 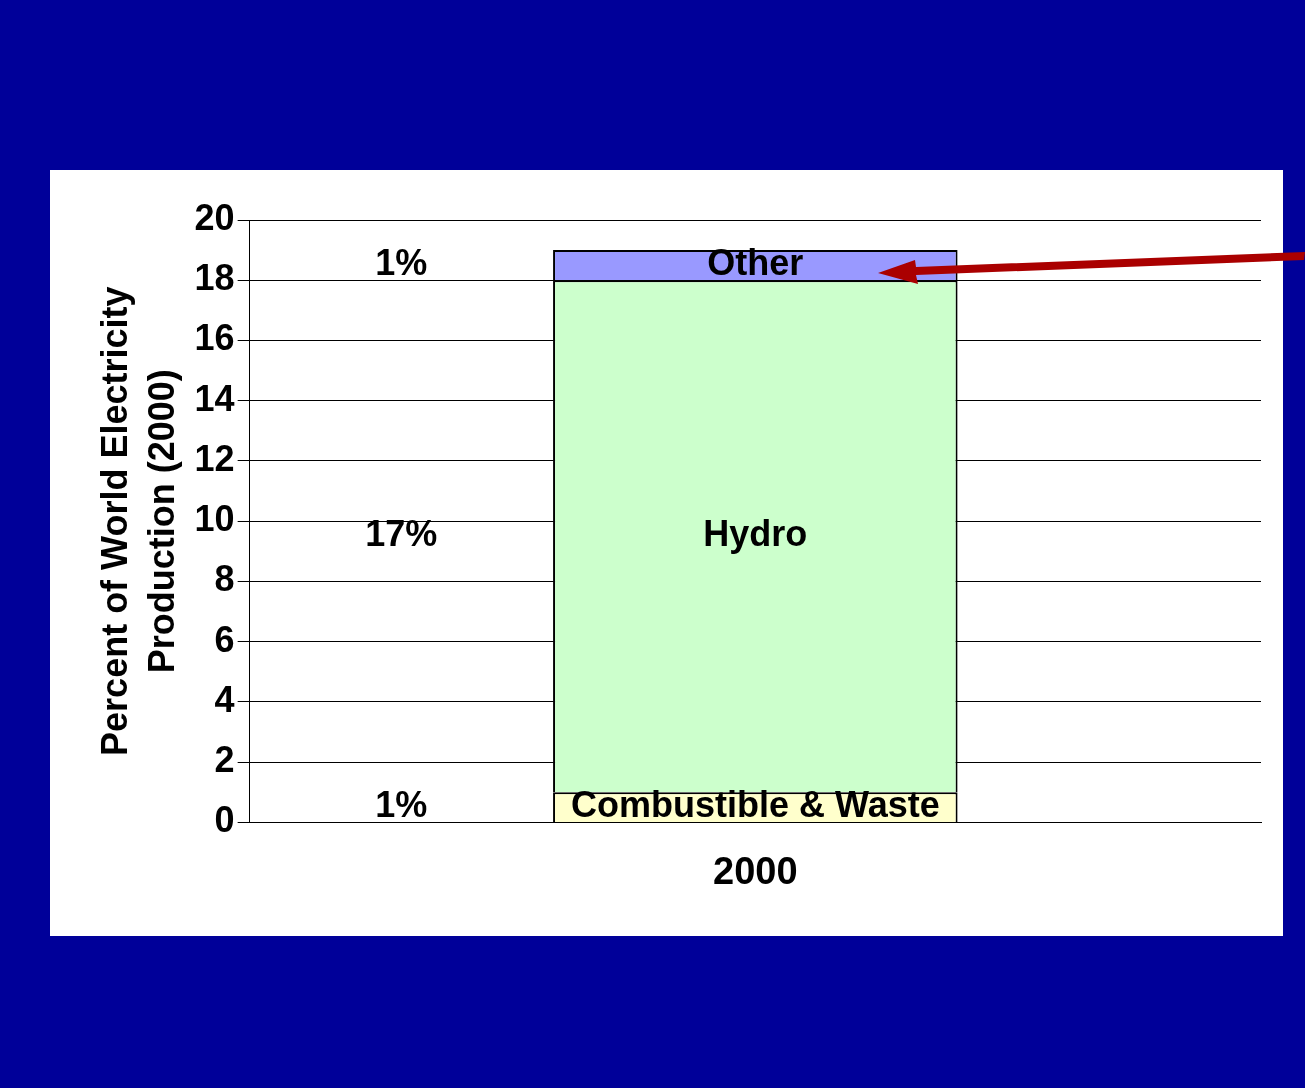 What do you see at coordinates (214, 458) in the screenshot?
I see `y-tick-label: 12` at bounding box center [214, 458].